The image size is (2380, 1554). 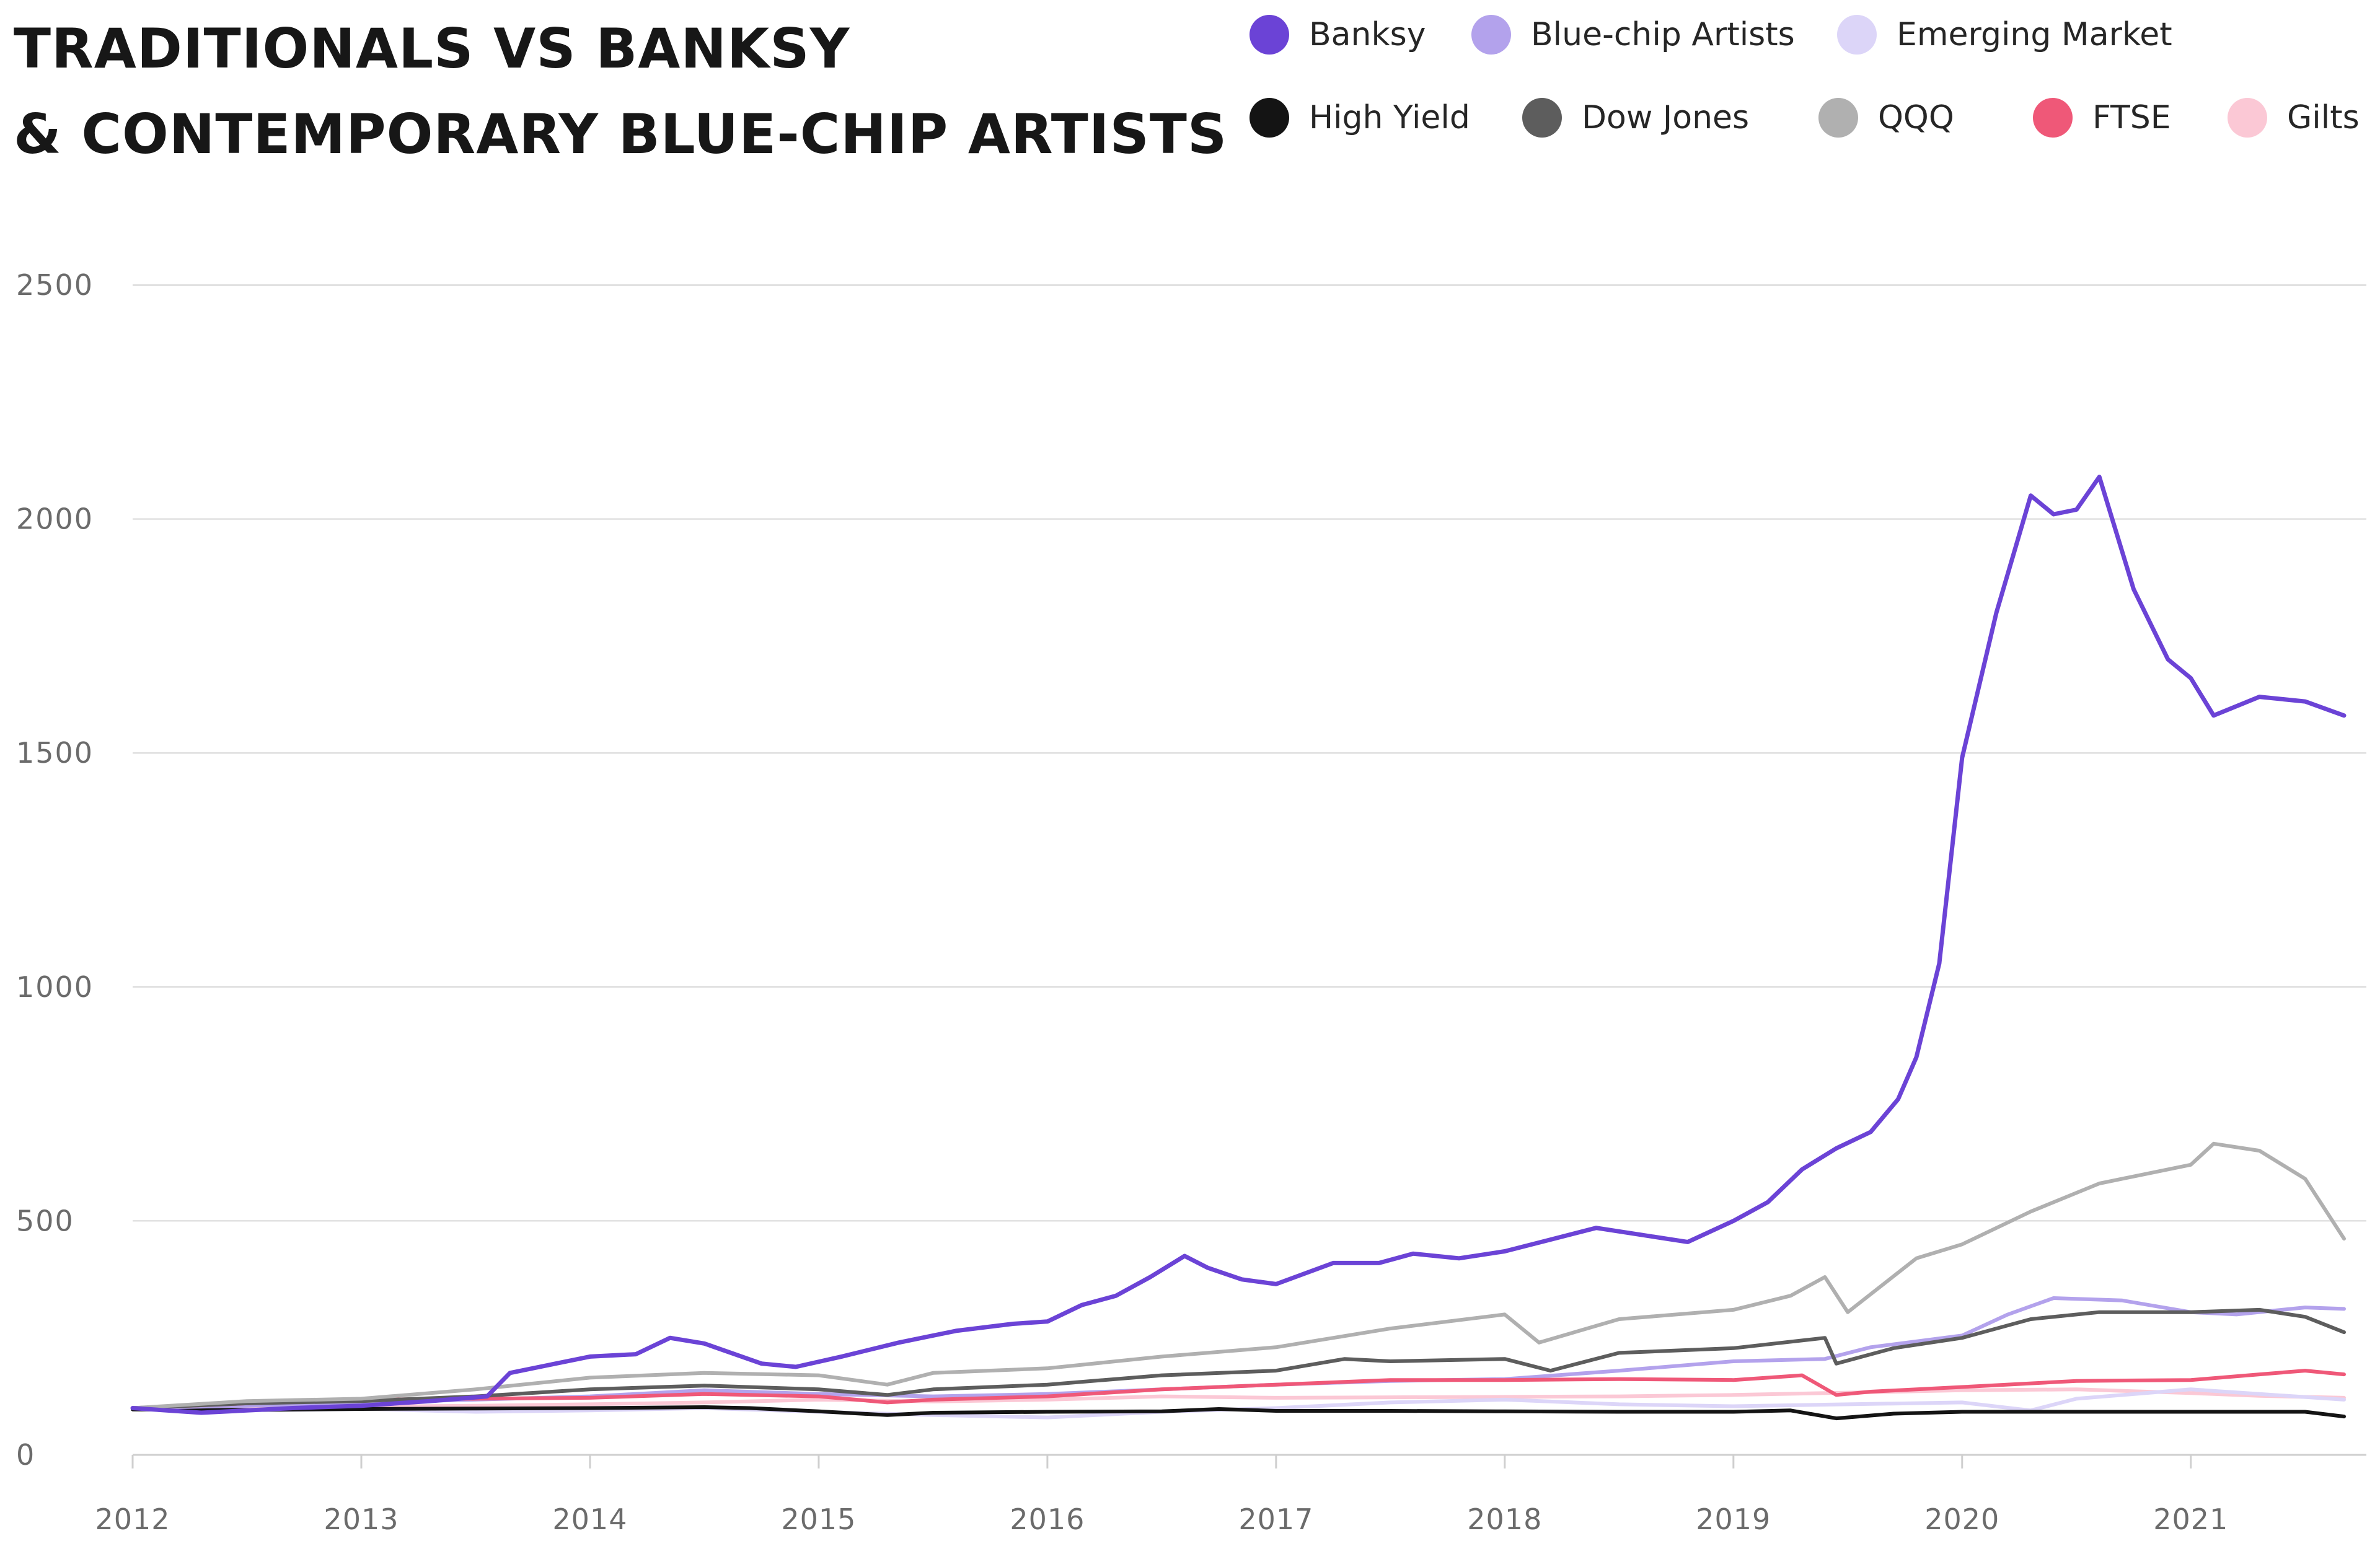 I want to click on legend-label-gilts: Gilts, so click(x=2323, y=117).